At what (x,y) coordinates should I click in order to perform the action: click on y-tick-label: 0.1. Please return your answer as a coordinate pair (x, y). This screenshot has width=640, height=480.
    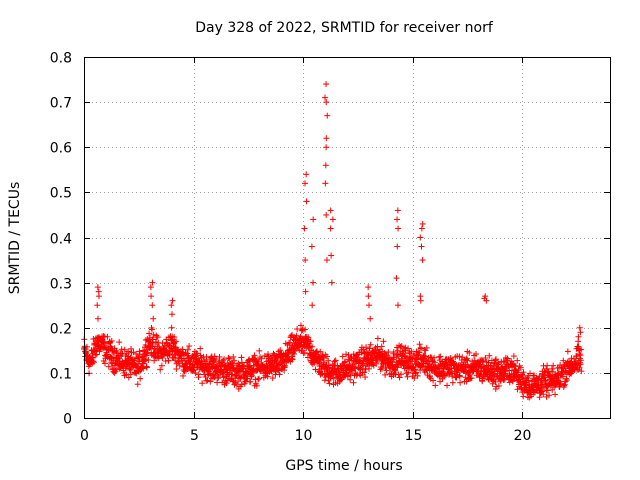
    Looking at the image, I should click on (61, 375).